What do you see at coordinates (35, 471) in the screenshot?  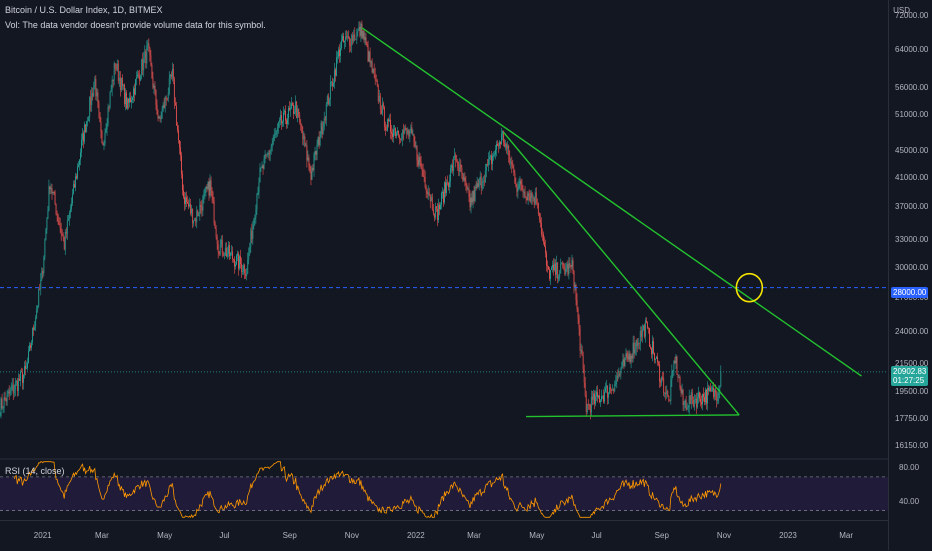 I see `rsi-indicator-label: RSI (14, close)` at bounding box center [35, 471].